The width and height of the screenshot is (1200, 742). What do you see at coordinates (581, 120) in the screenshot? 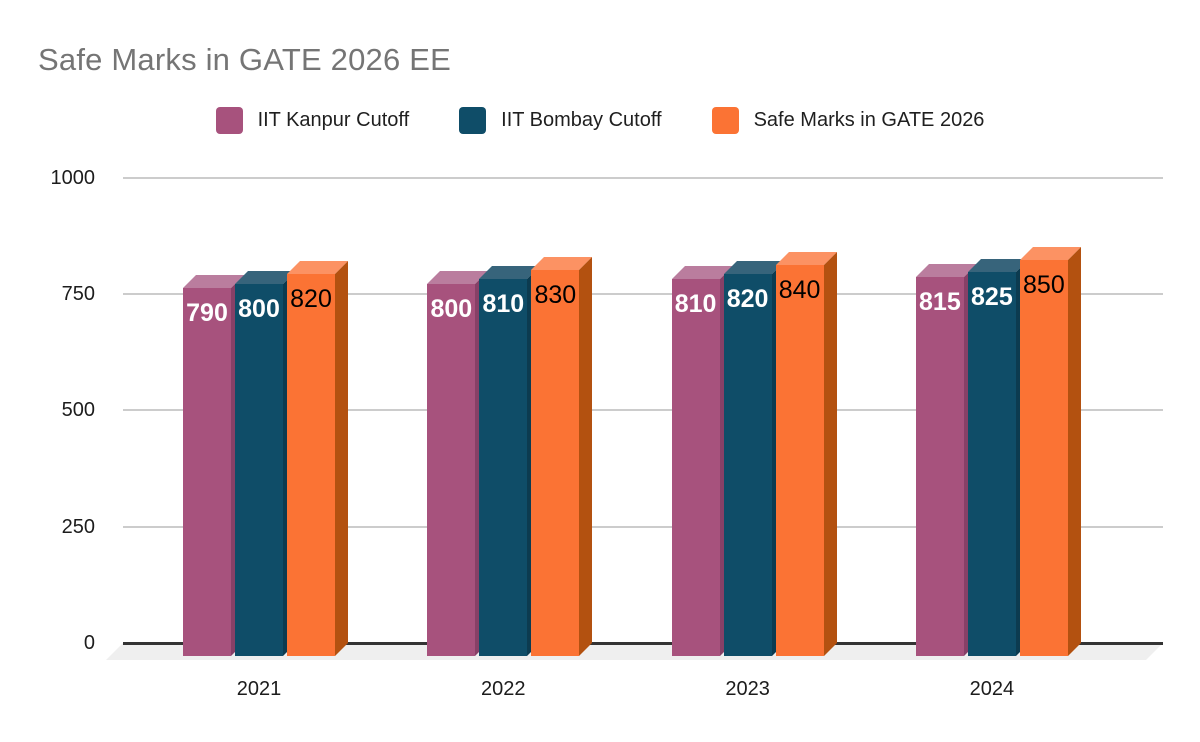
I see `legend-label: IIT Bombay Cutoff` at bounding box center [581, 120].